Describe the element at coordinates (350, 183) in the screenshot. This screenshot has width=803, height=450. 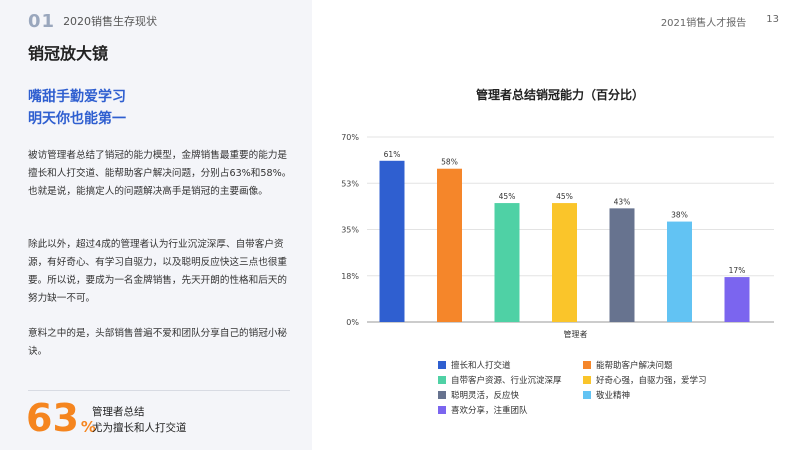
I see `y-tick-label: 53%` at that location.